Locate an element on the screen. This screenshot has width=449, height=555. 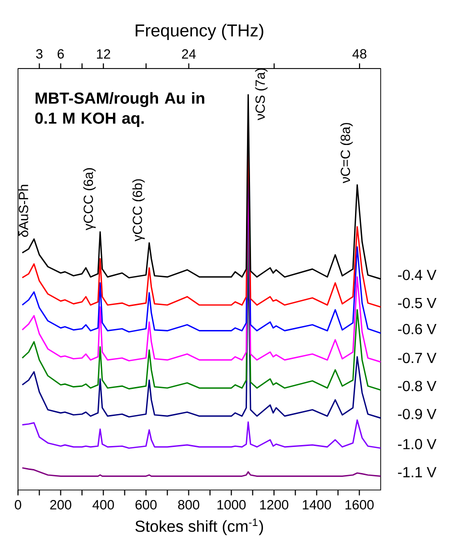
x-tick-label: 800 is located at coordinates (189, 505).